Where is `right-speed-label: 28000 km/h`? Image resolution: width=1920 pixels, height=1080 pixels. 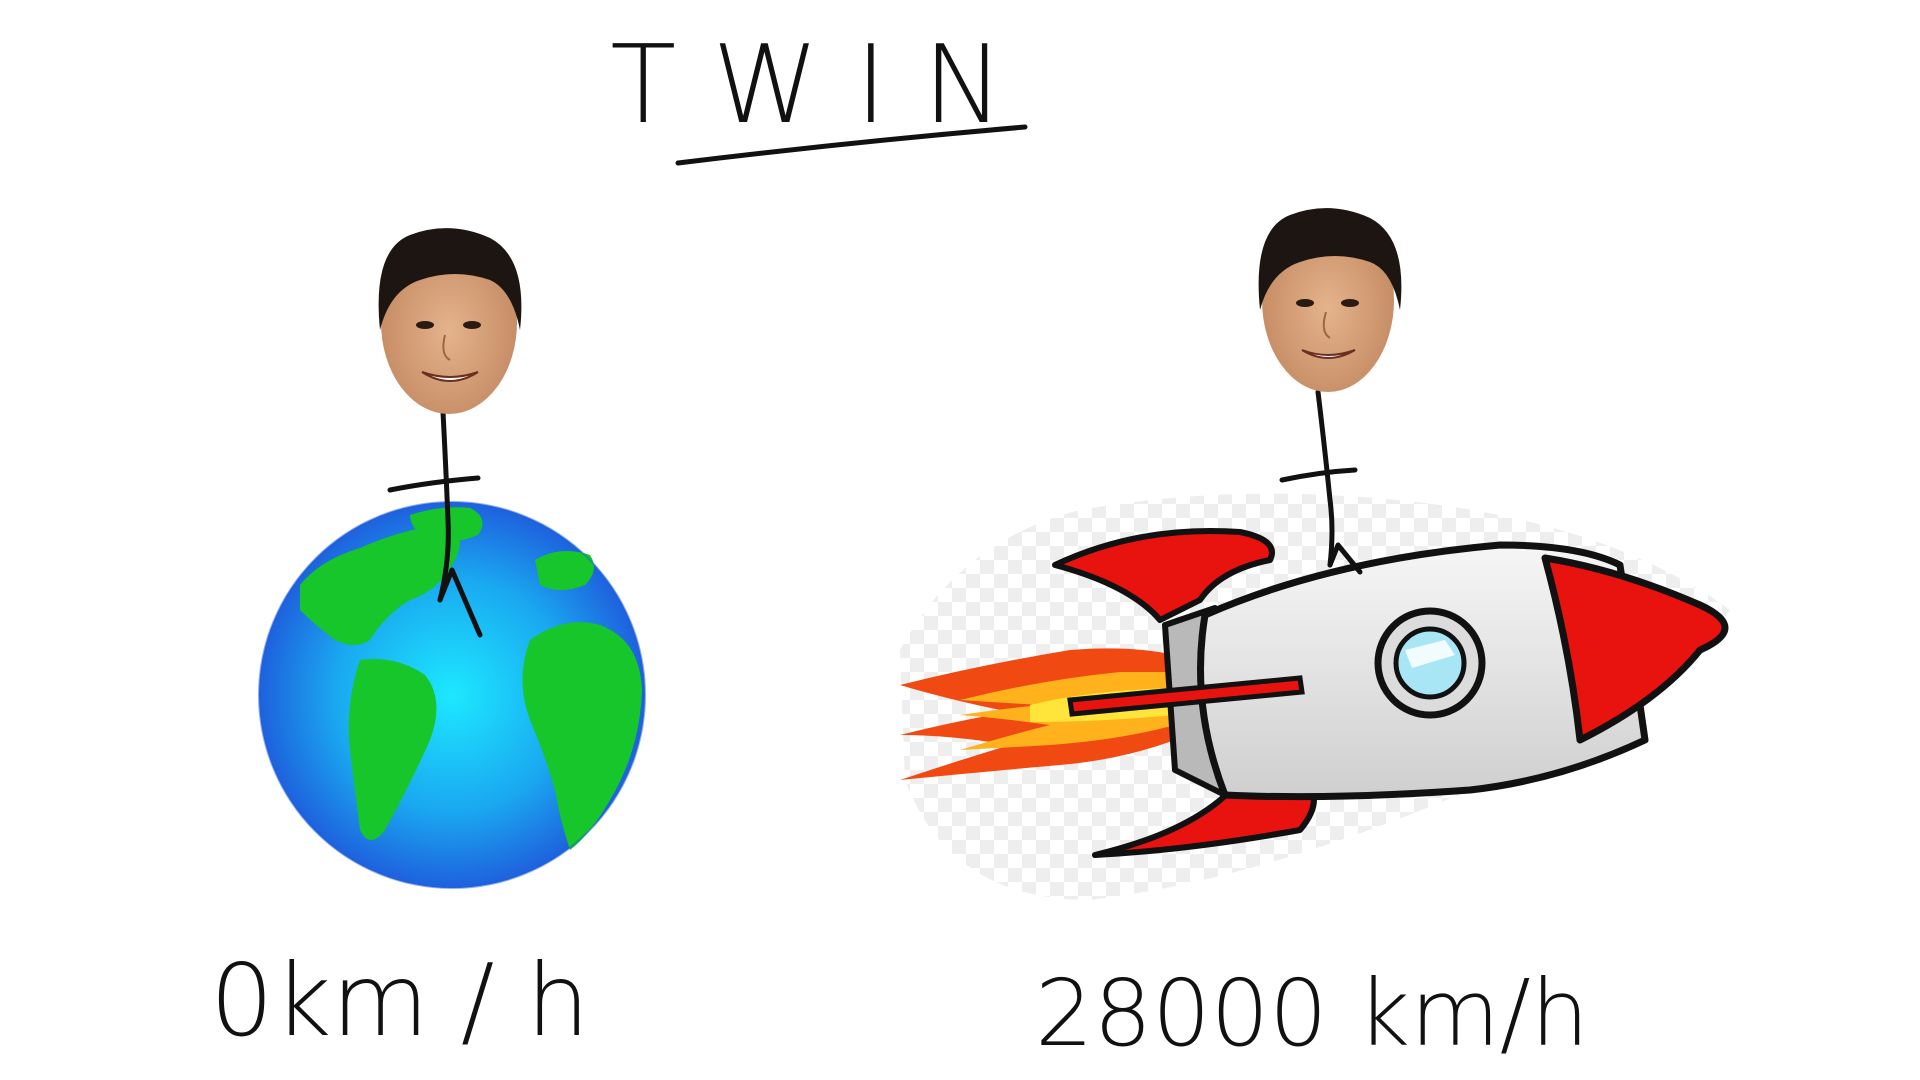 right-speed-label: 28000 km/h is located at coordinates (1312, 1013).